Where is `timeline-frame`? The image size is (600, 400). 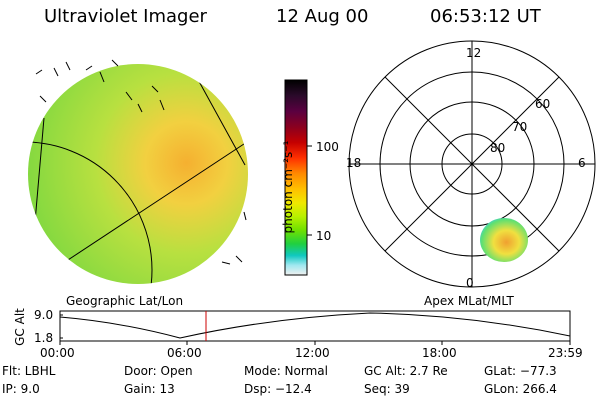
timeline-frame is located at coordinates (315, 326).